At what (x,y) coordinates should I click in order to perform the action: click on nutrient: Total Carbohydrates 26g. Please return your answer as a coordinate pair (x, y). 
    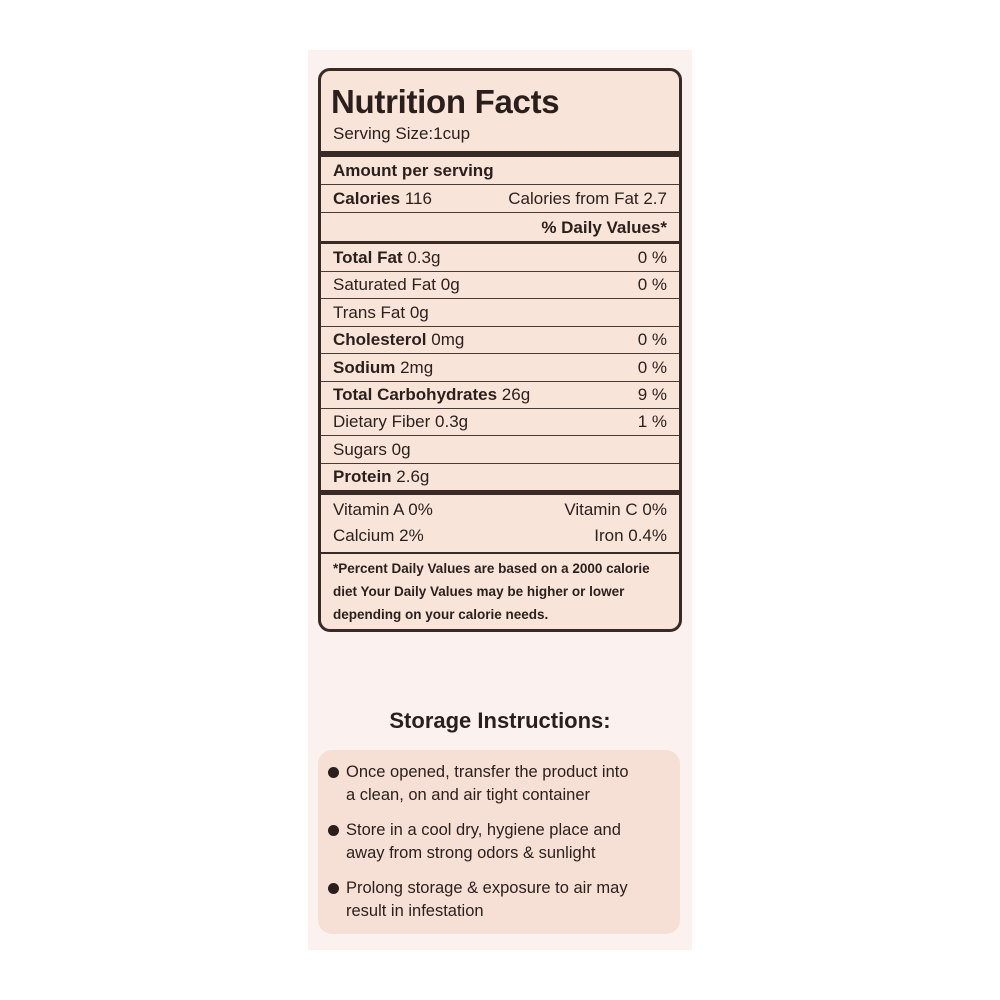
    Looking at the image, I should click on (431, 394).